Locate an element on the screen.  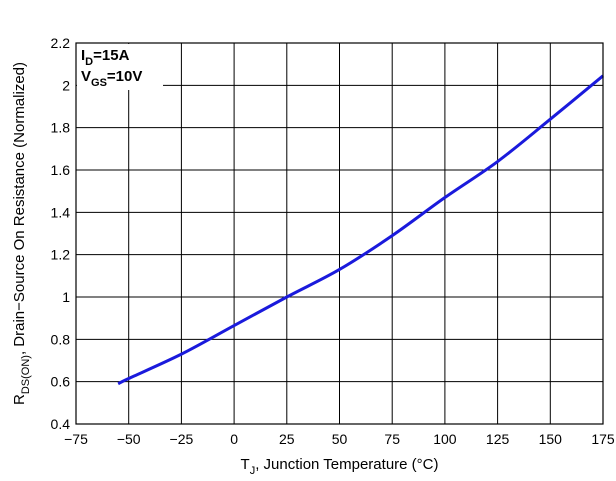
annotation-id: ID=15A is located at coordinates (105, 57).